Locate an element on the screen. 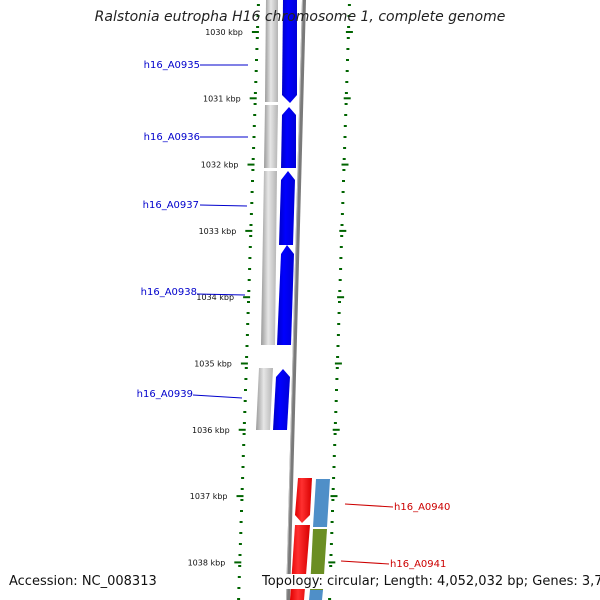 The height and width of the screenshot is (600, 600). backbone-arc is located at coordinates (296, 300).